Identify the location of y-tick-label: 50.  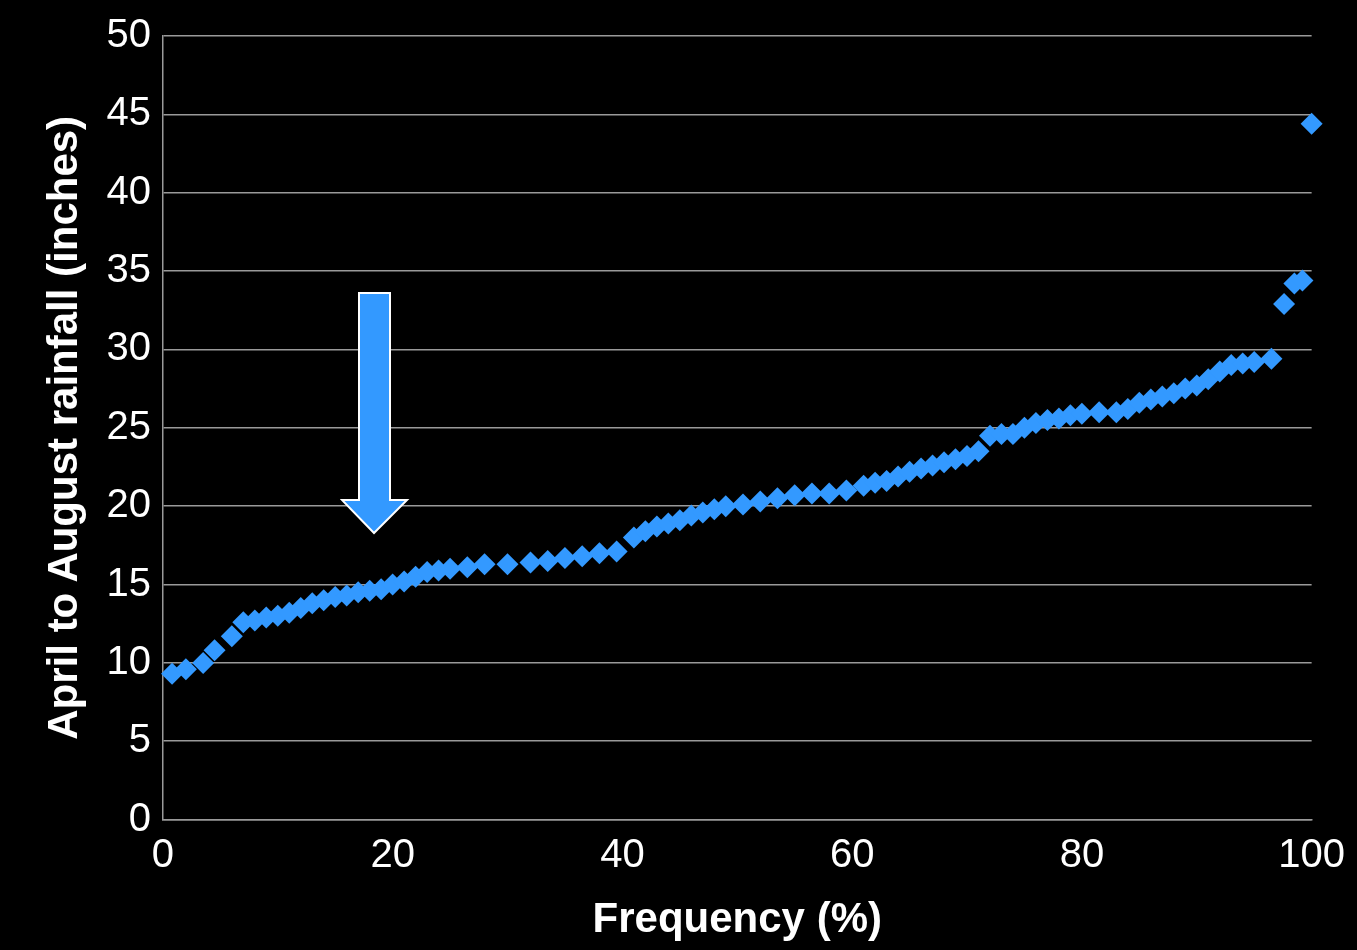
(128, 33).